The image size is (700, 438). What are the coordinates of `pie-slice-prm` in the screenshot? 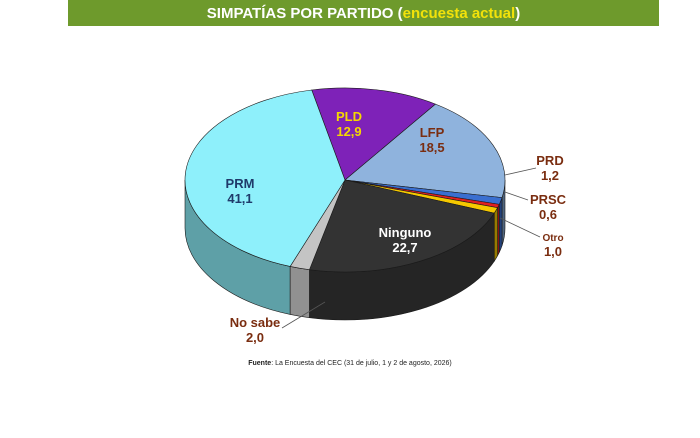 It's located at (265, 178).